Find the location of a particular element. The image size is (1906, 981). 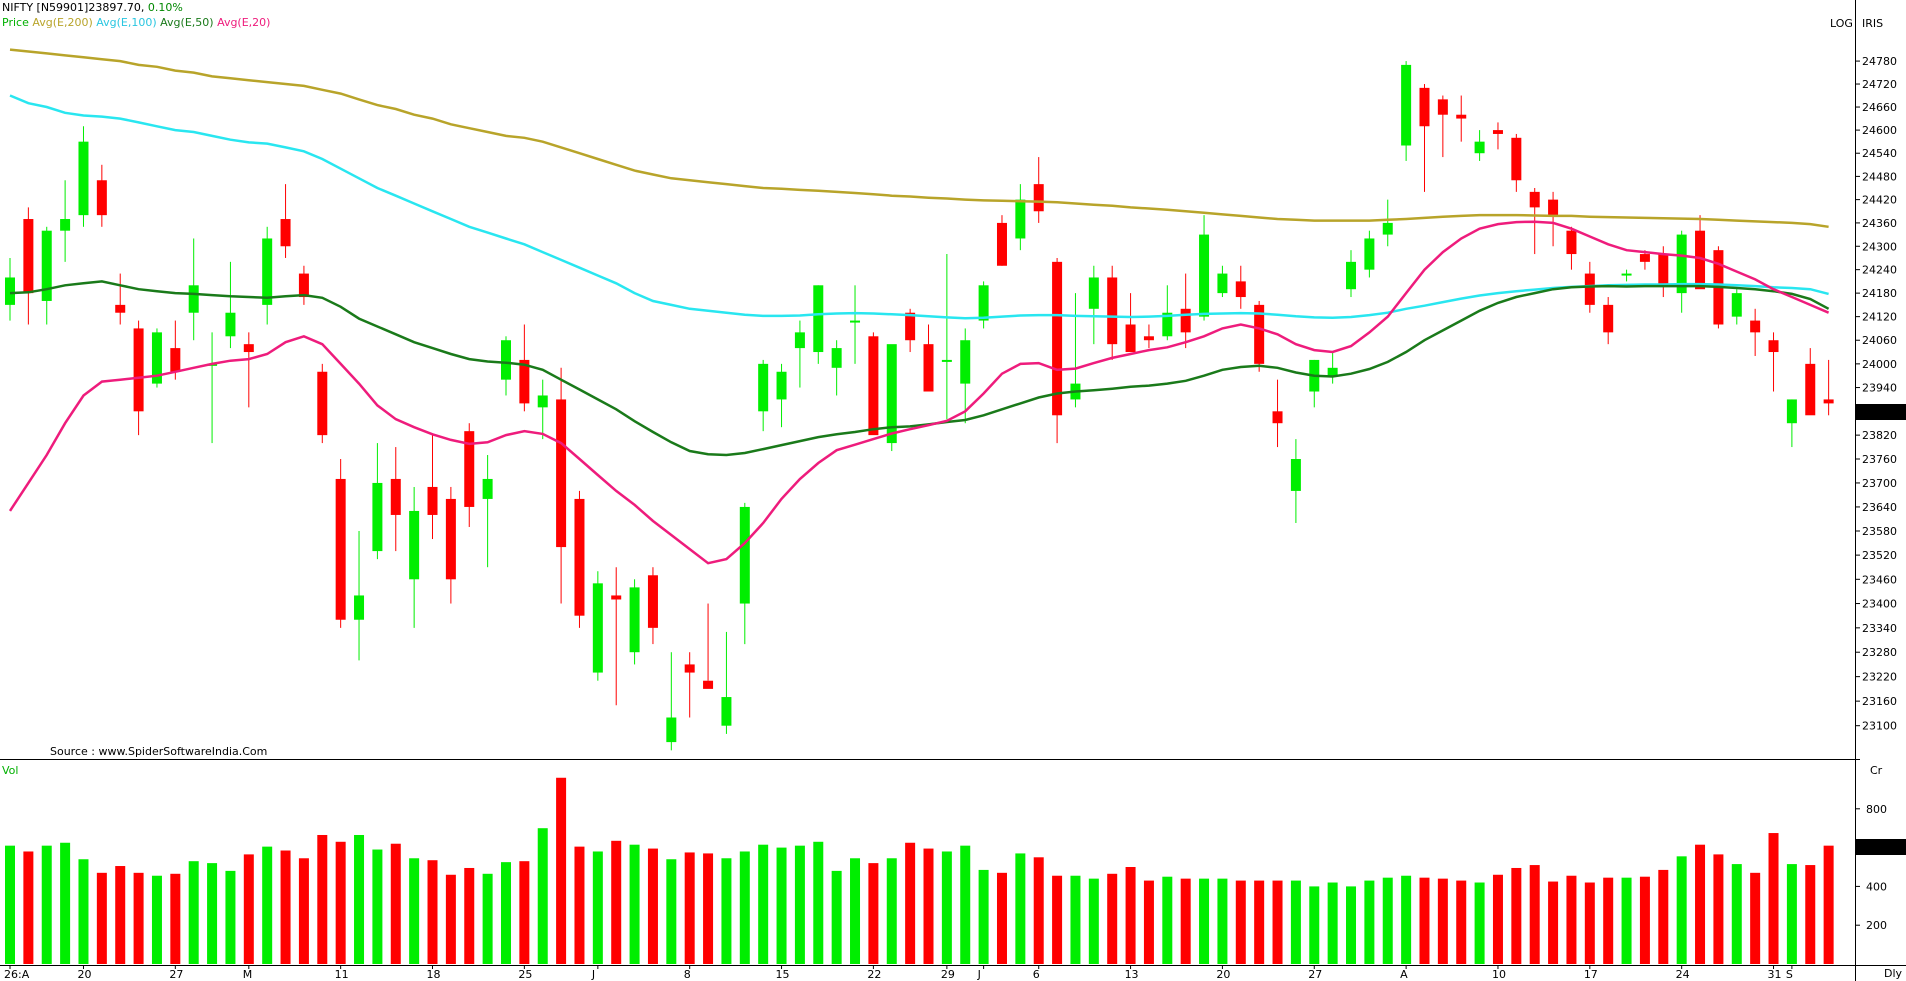

price-tick-label: 23820 is located at coordinates (1879, 435).